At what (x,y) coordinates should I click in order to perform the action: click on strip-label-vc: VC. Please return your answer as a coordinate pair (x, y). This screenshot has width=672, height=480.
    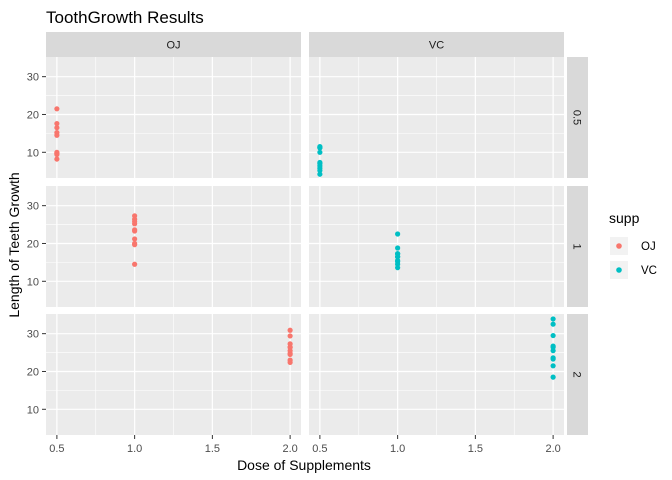
    Looking at the image, I should click on (436, 46).